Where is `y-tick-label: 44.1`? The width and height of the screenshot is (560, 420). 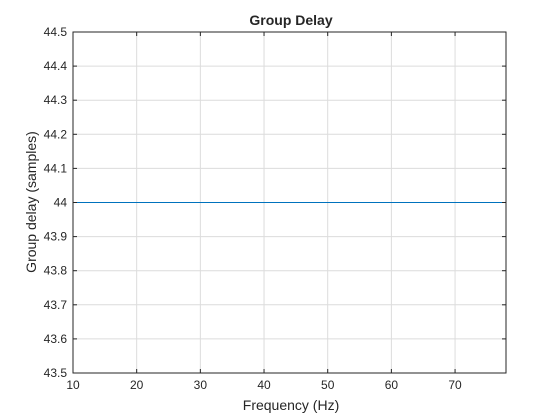
y-tick-label: 44.1 is located at coordinates (56, 168).